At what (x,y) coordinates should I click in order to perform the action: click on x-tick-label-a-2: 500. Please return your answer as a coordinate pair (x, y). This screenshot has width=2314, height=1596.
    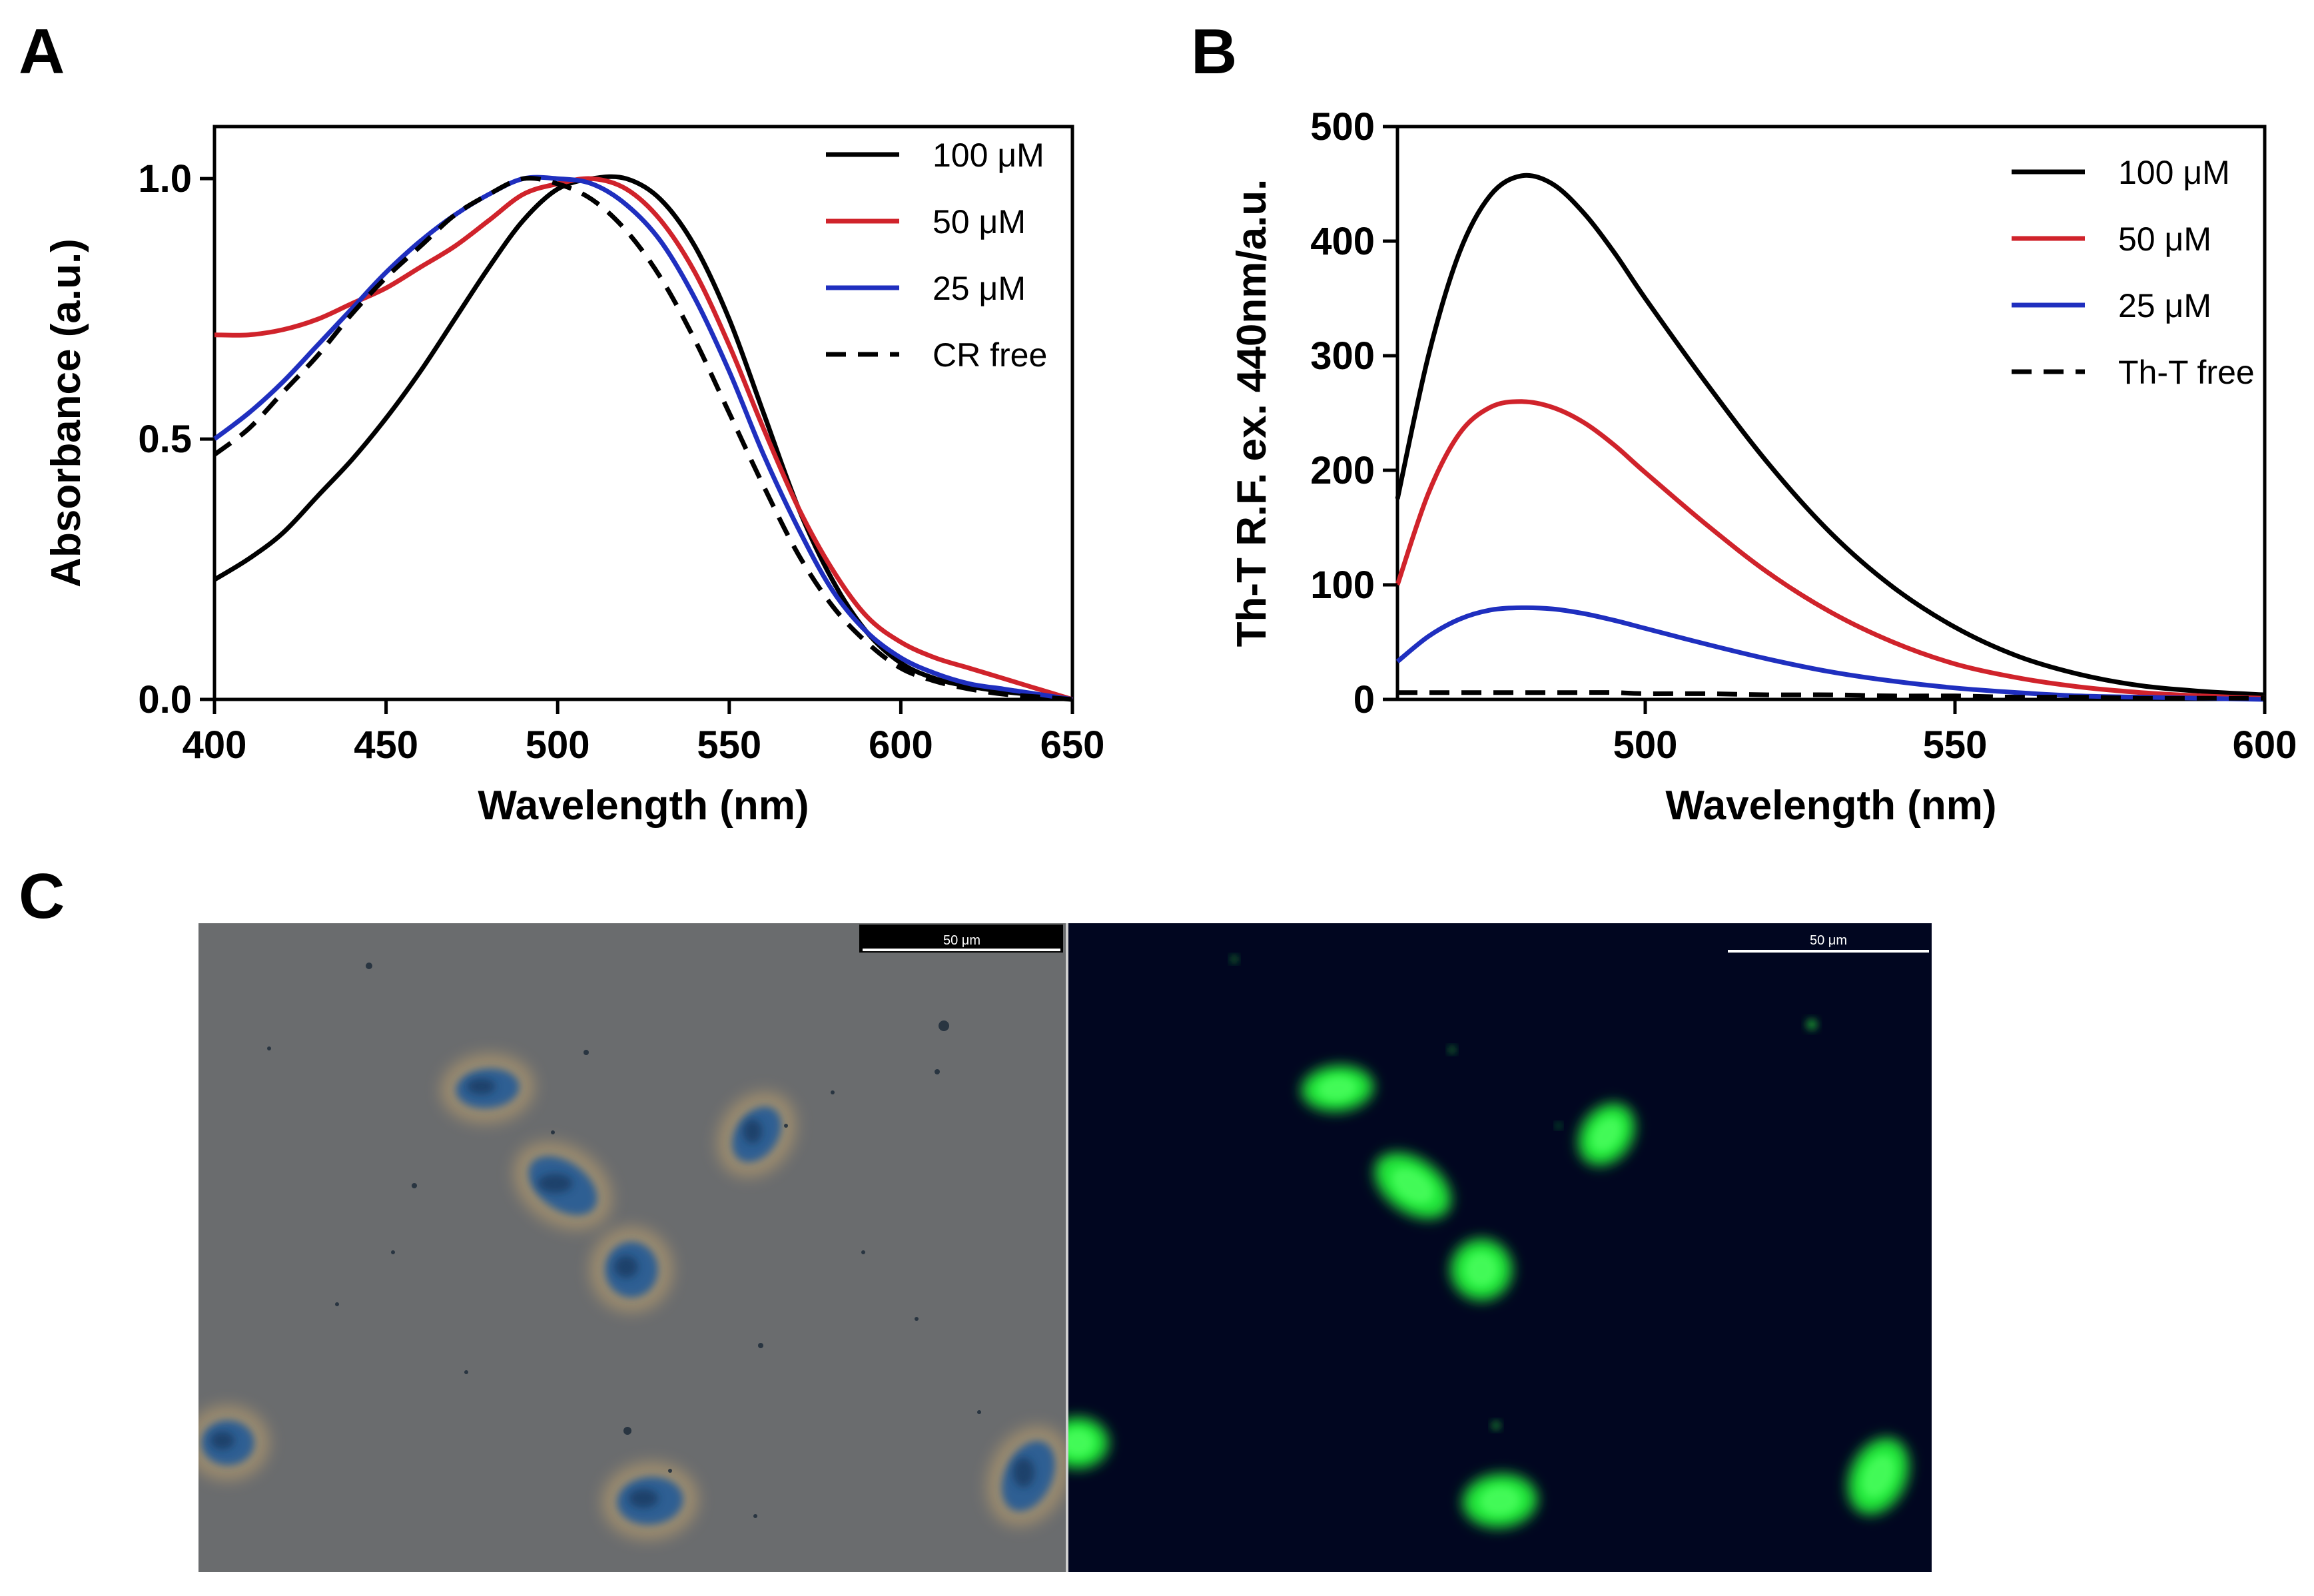
    Looking at the image, I should click on (558, 745).